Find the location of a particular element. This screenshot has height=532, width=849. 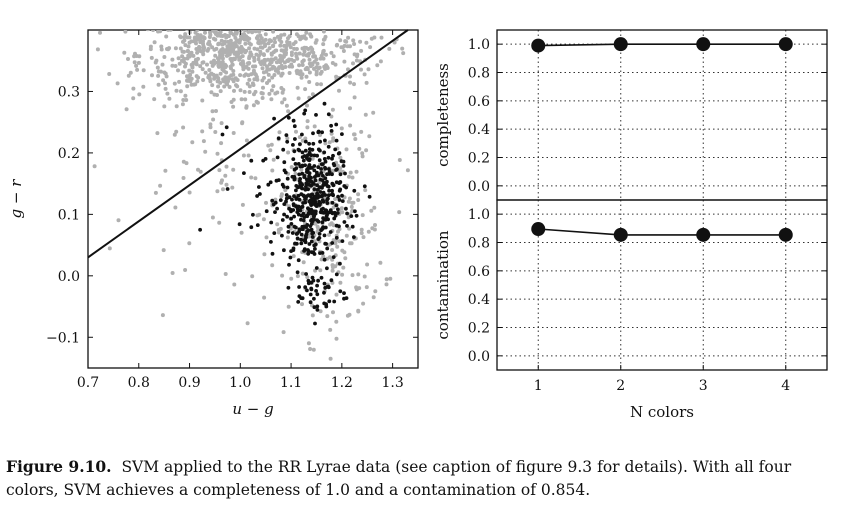

contamination-x-tick-label: 2 is located at coordinates (620, 386).